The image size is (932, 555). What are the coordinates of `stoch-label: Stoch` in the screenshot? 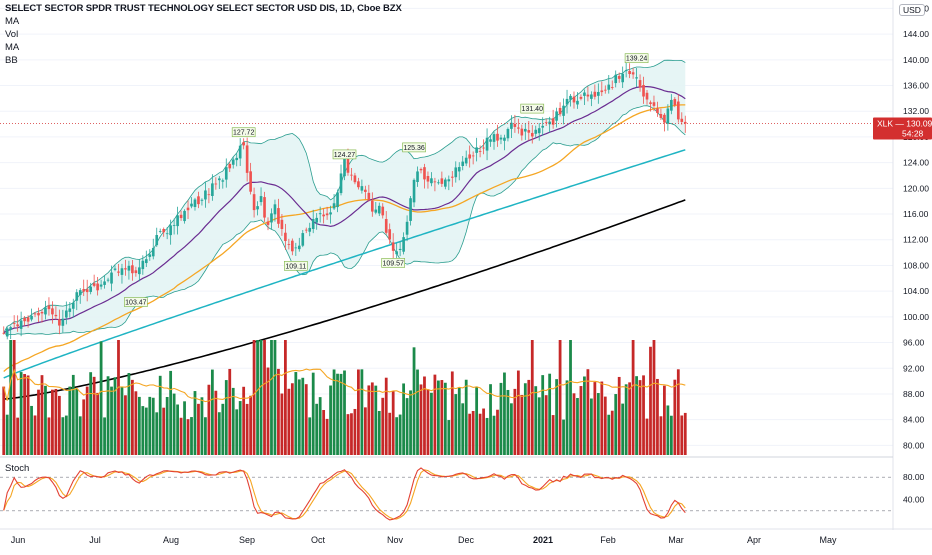 It's located at (17, 468).